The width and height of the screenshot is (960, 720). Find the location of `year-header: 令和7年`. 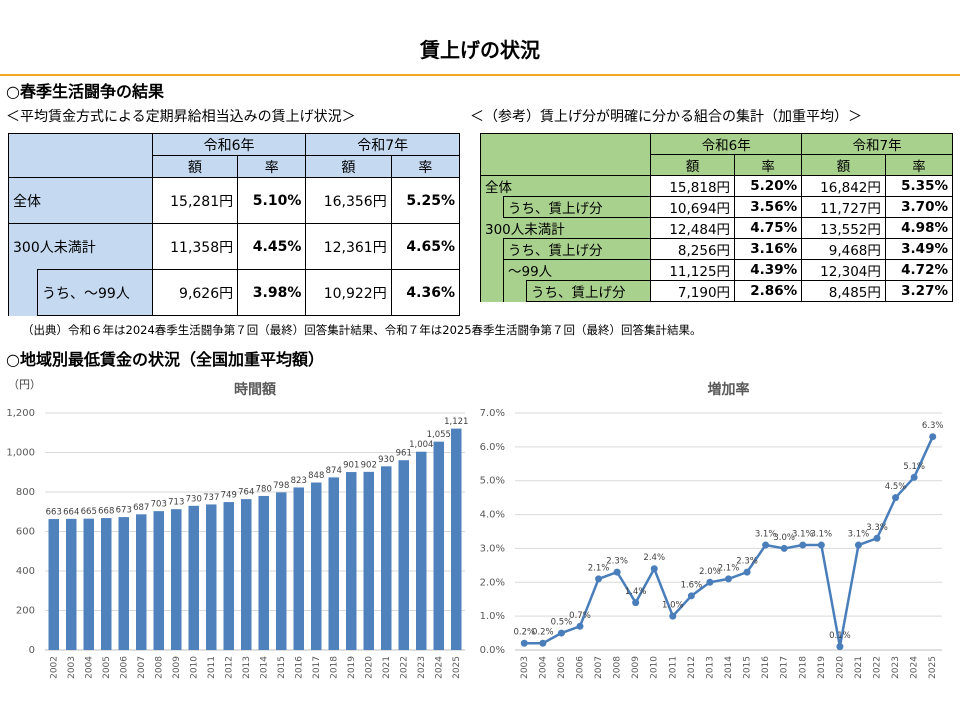

year-header: 令和7年 is located at coordinates (382, 144).